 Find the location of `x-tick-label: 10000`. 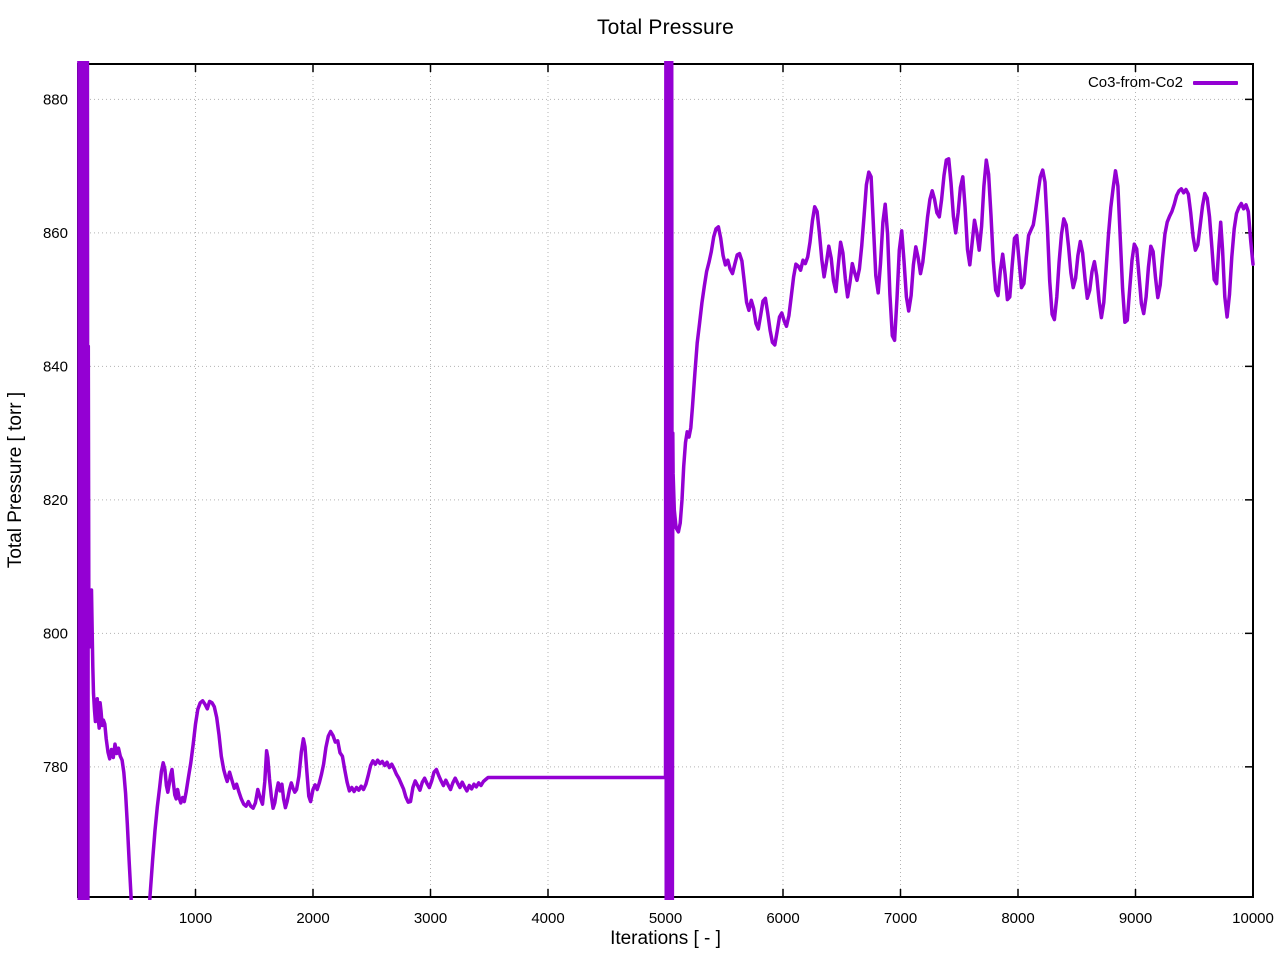

x-tick-label: 10000 is located at coordinates (1253, 918).